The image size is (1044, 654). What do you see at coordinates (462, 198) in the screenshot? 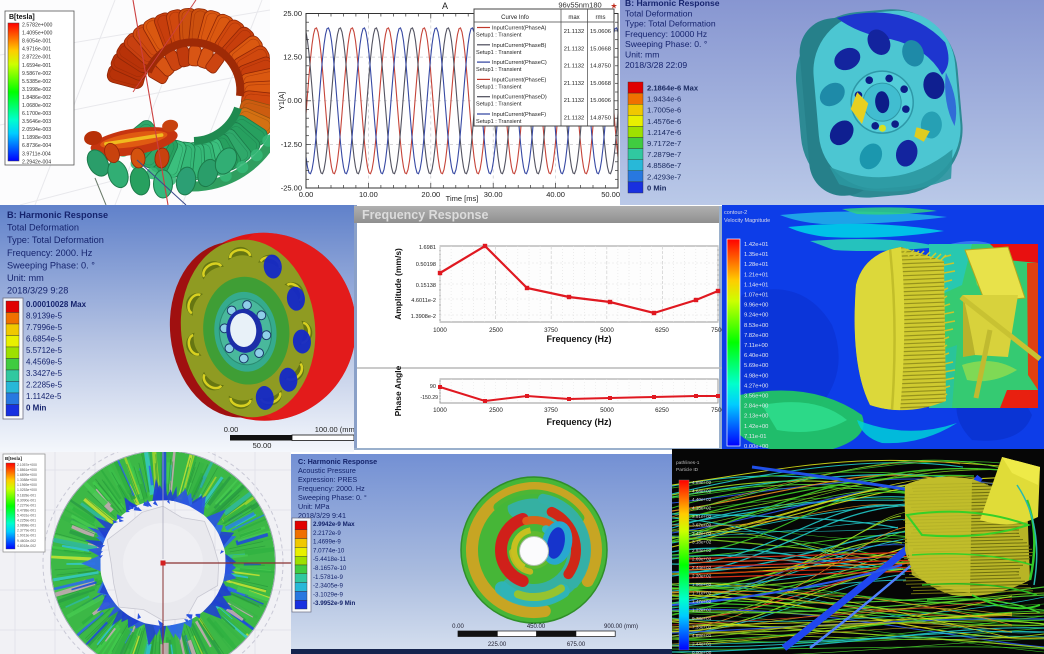
I see `svg-text: Time [ms]` at bounding box center [462, 198].